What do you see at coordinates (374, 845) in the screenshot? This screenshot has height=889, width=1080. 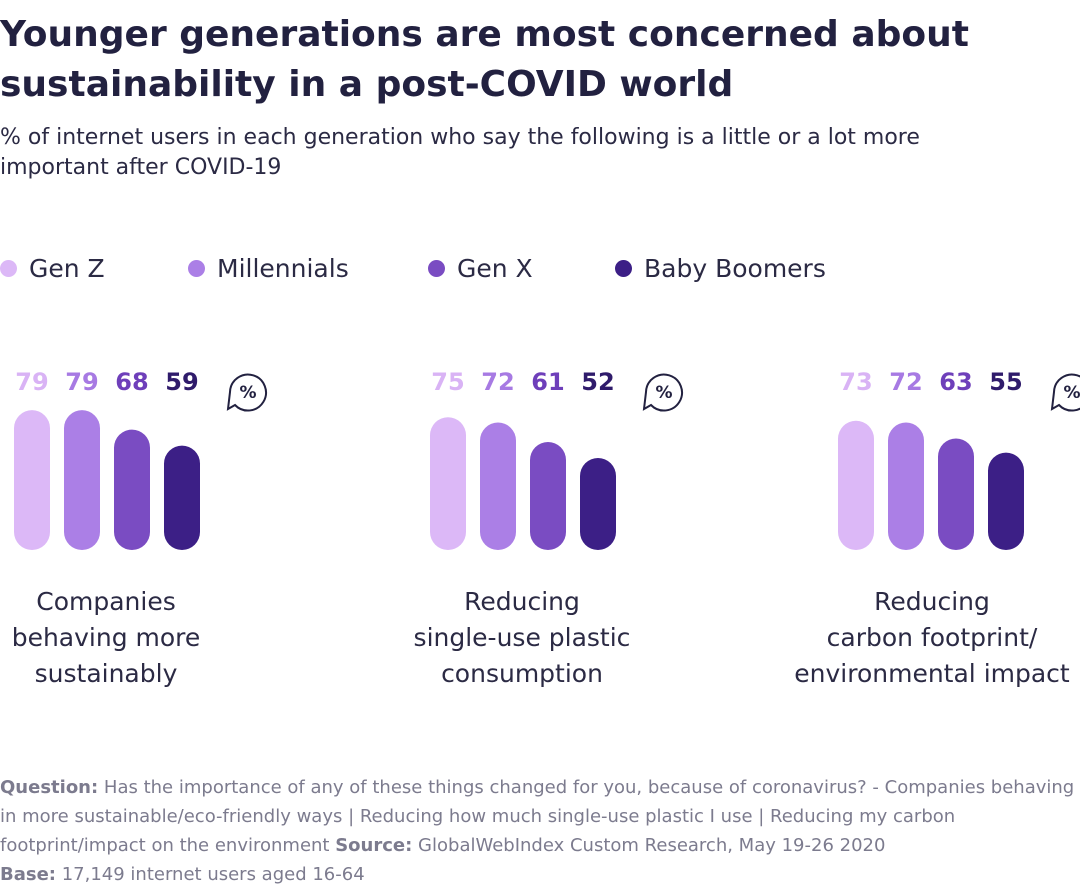 I see `source-label: Source:` at bounding box center [374, 845].